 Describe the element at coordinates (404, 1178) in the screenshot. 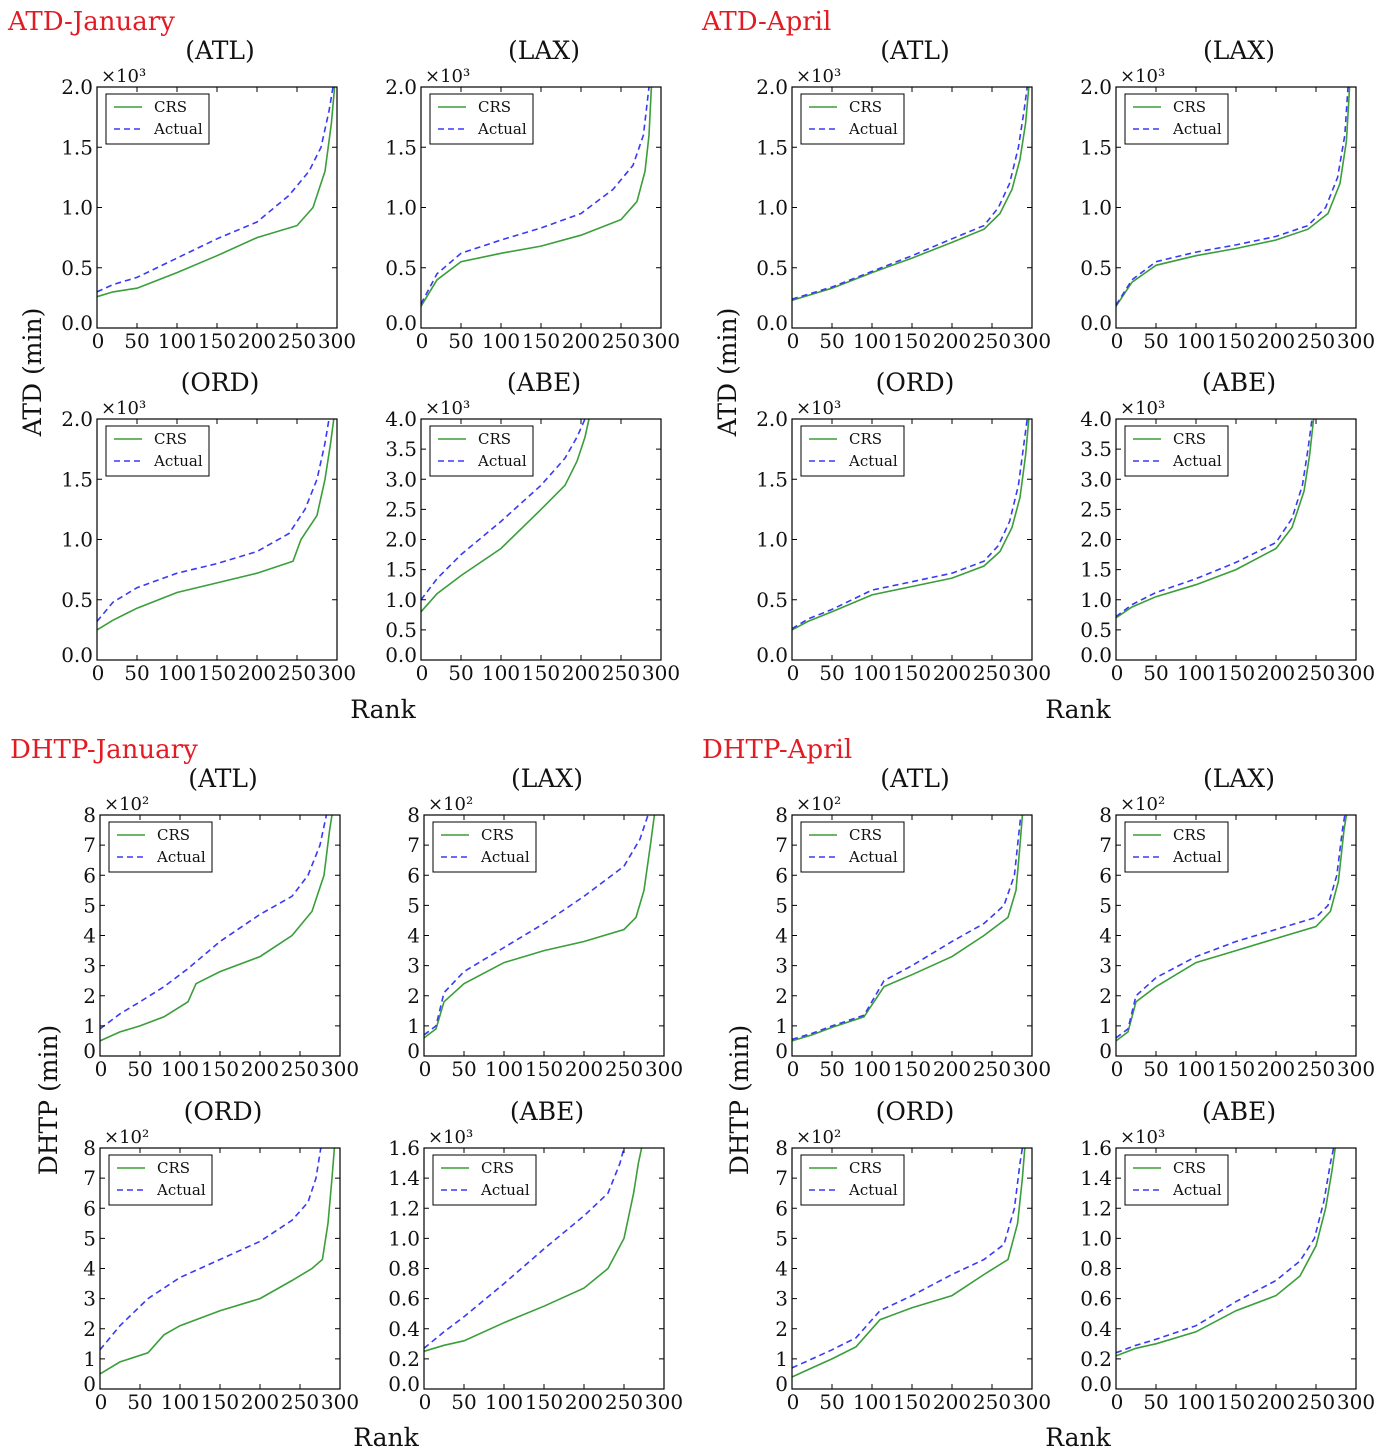

I see `y-tick-label: 1.4` at that location.